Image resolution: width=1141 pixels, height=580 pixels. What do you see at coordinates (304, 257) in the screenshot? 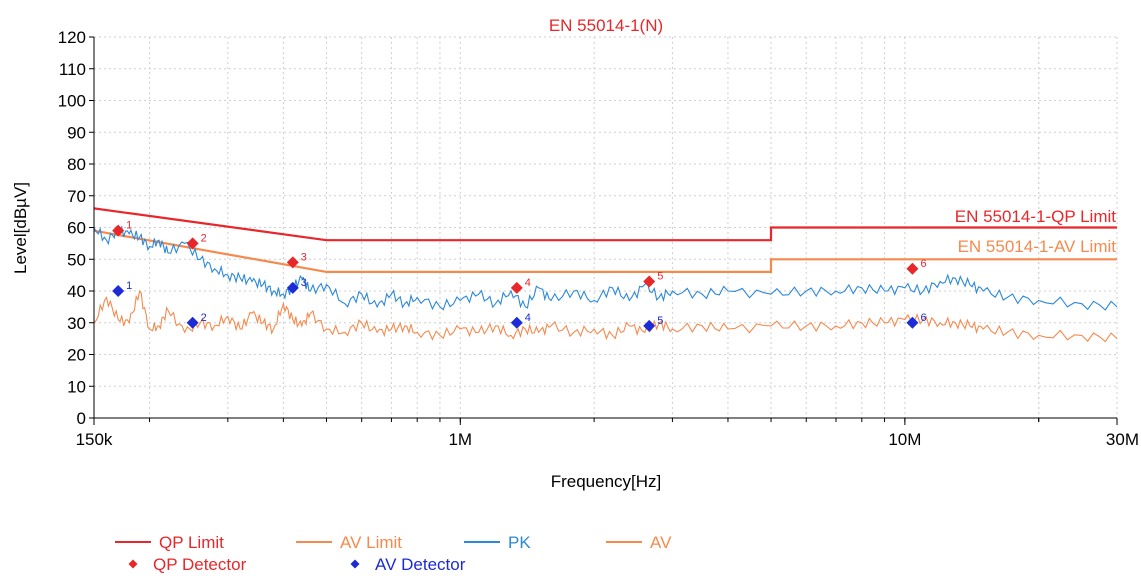
I see `qp-detector-label-3: 3` at bounding box center [304, 257].